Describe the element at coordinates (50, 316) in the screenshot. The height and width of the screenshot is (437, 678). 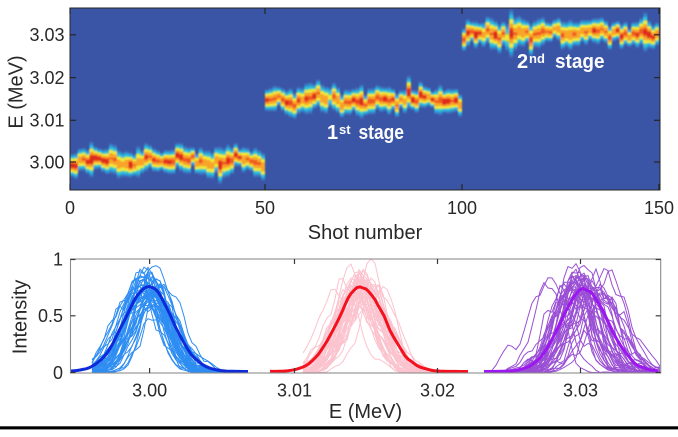
I see `svg-text: 0.5` at that location.